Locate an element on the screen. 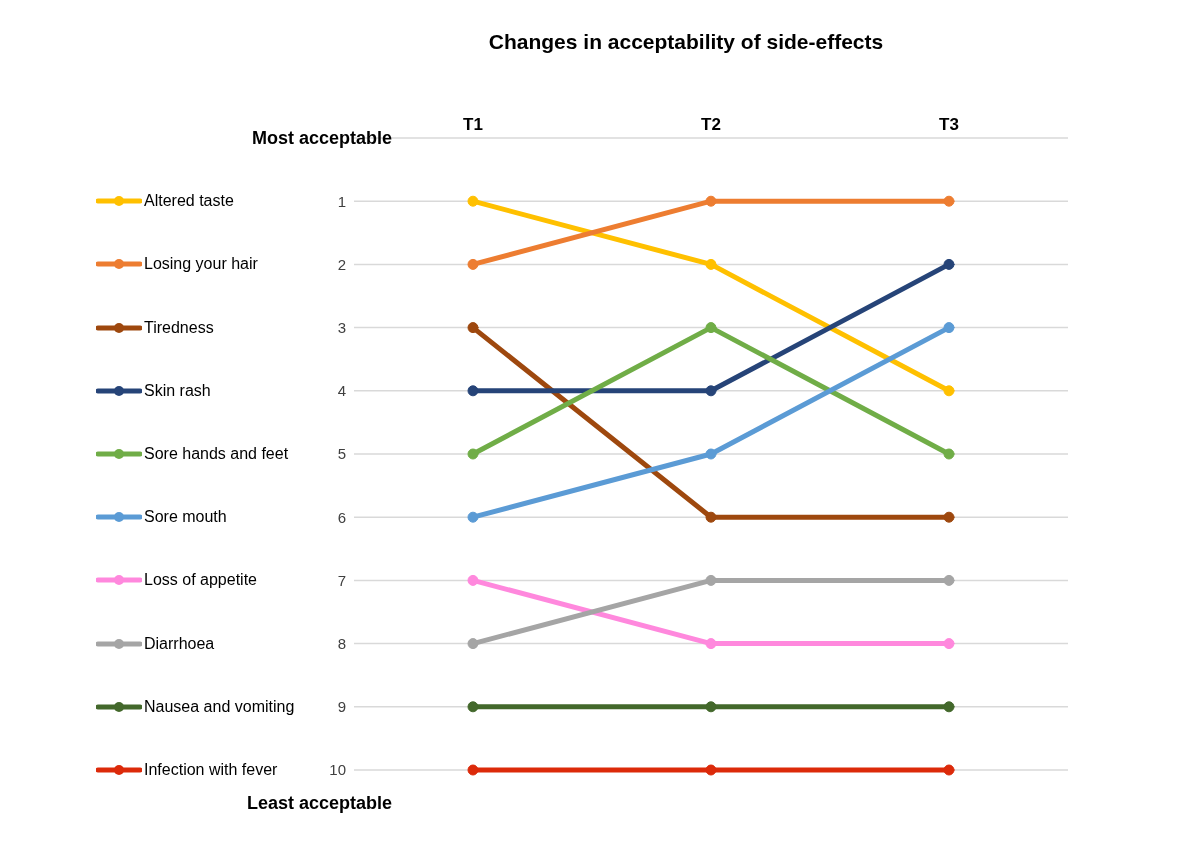 The image size is (1184, 850). y-tick-label: 6 is located at coordinates (341, 517).